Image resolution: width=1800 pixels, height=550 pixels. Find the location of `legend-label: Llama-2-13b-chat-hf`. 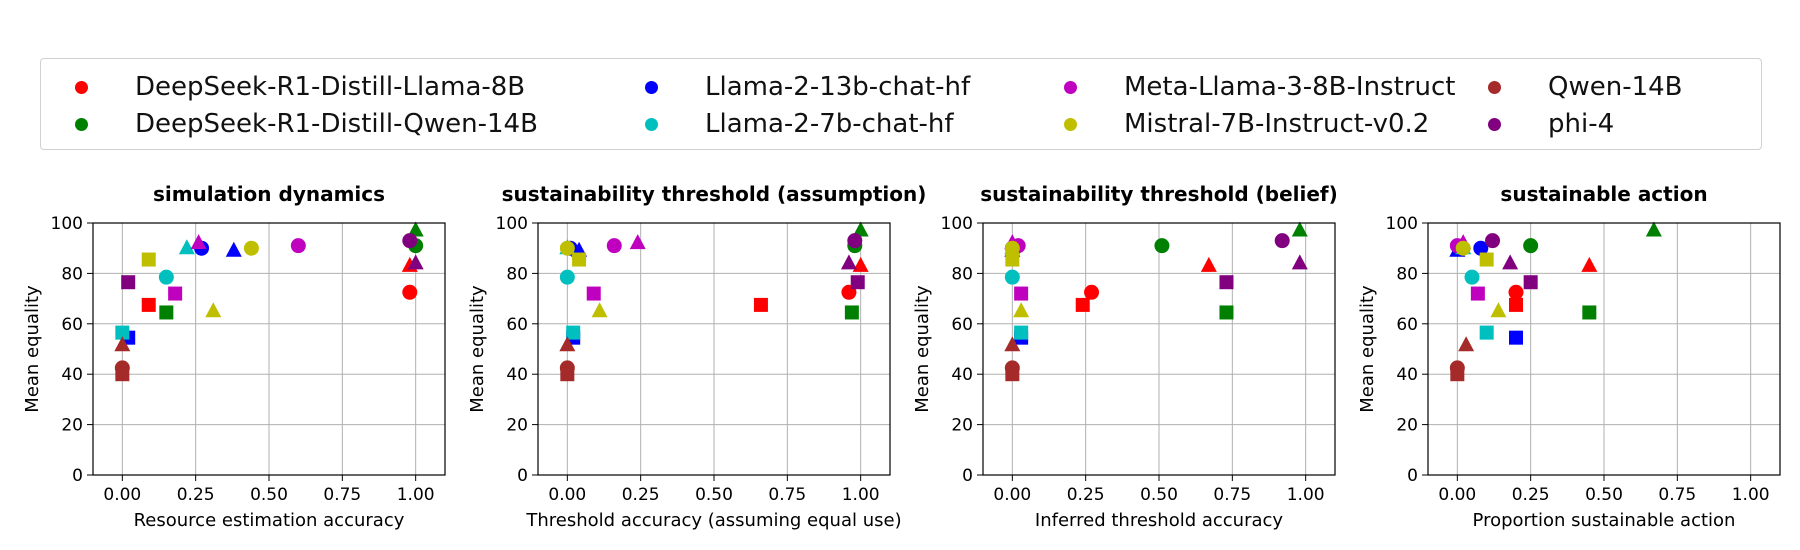

legend-label: Llama-2-13b-chat-hf is located at coordinates (838, 87).